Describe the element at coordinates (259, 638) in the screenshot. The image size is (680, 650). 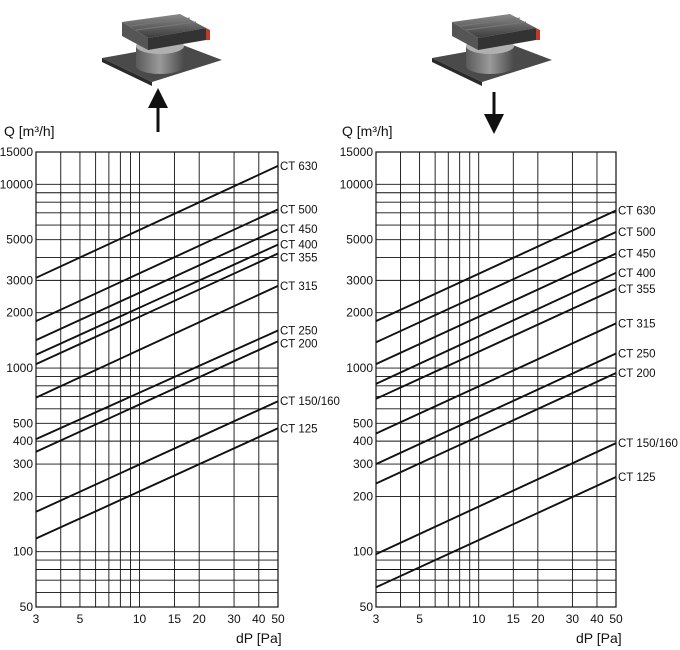
I see `left-x-axis-title: dP [Pa]` at that location.